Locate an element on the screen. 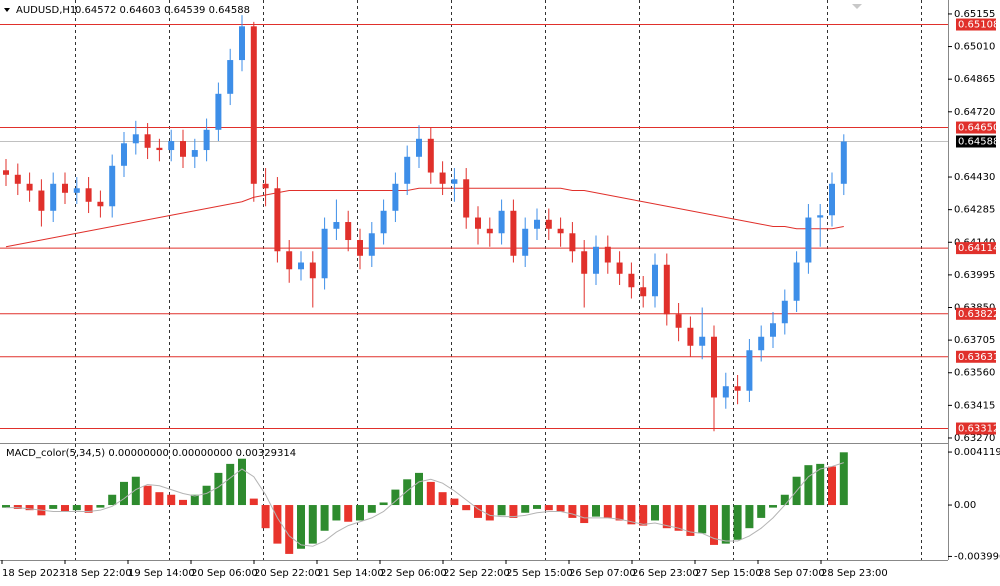  x-tick-label: 20 Sep 06:00 is located at coordinates (224, 573).